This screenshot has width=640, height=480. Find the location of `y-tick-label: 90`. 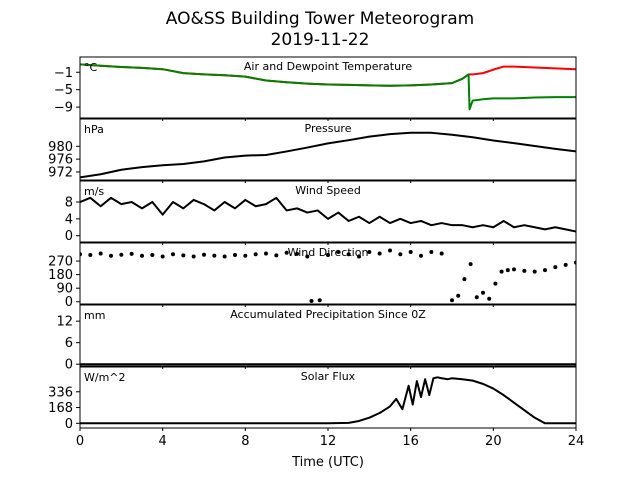

y-tick-label: 90 is located at coordinates (64, 289).